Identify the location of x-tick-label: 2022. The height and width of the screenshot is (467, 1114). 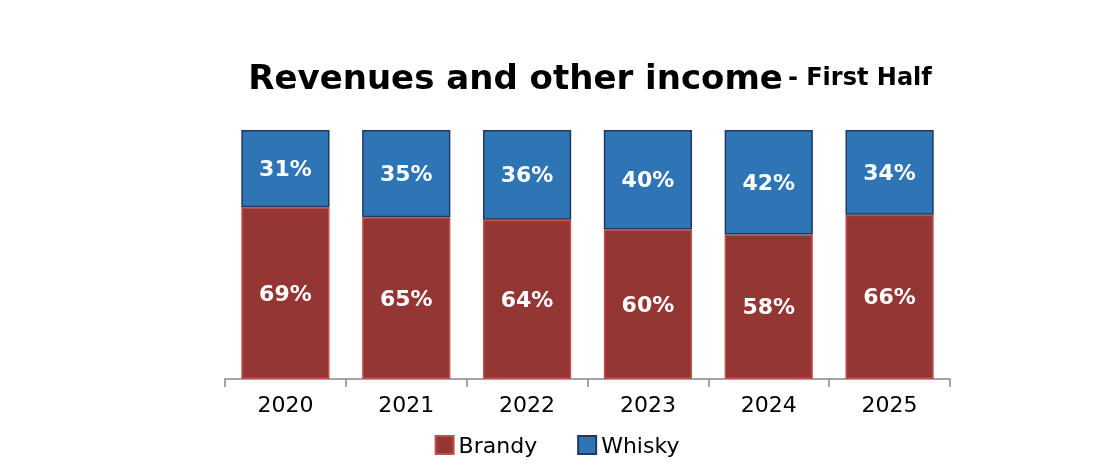
(527, 404).